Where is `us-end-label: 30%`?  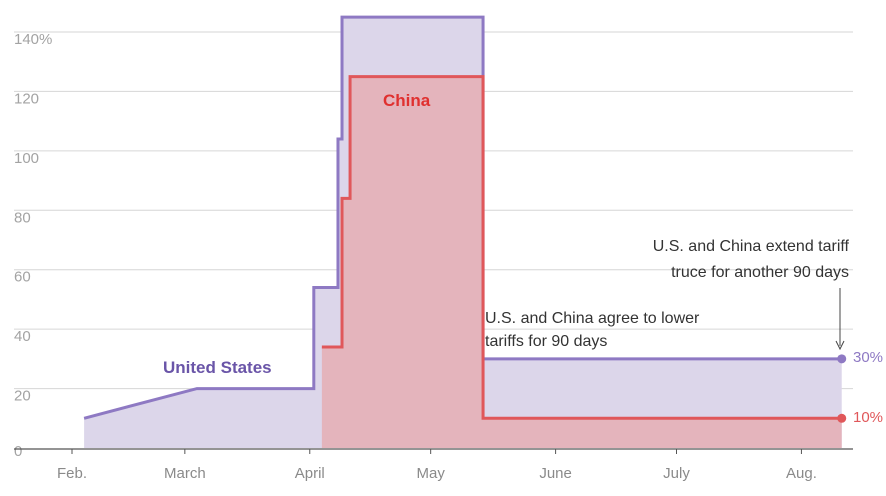
us-end-label: 30% is located at coordinates (868, 357).